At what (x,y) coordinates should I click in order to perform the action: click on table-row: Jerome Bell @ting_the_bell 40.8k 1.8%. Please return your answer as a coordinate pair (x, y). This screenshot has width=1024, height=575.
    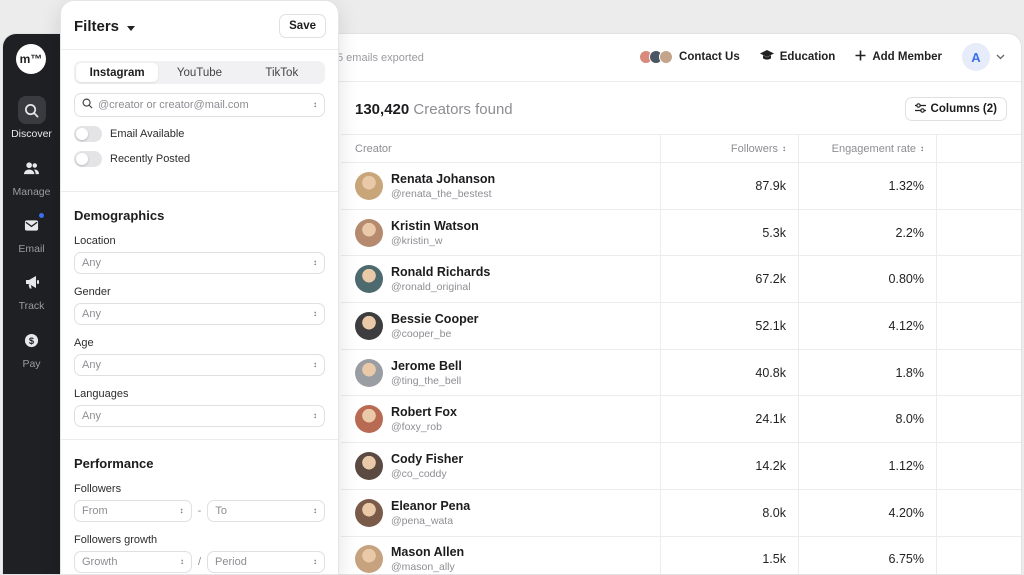
    Looking at the image, I should click on (681, 373).